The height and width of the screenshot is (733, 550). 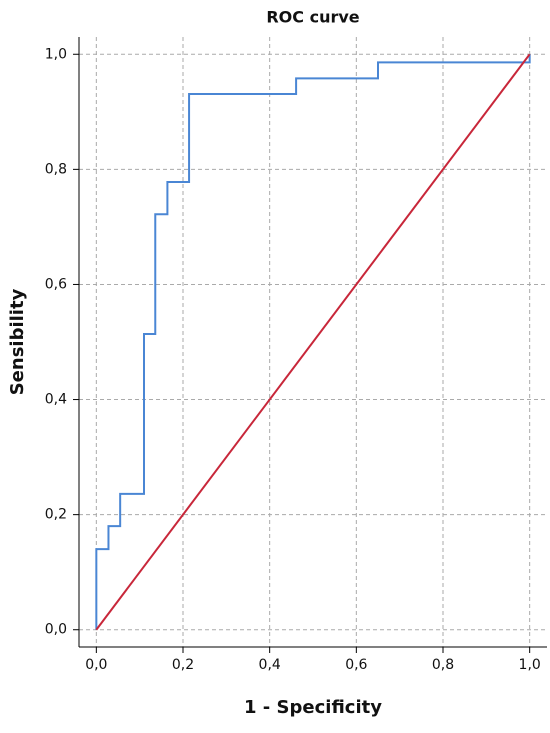 I want to click on y-tick-label: 0,2, so click(x=56, y=515).